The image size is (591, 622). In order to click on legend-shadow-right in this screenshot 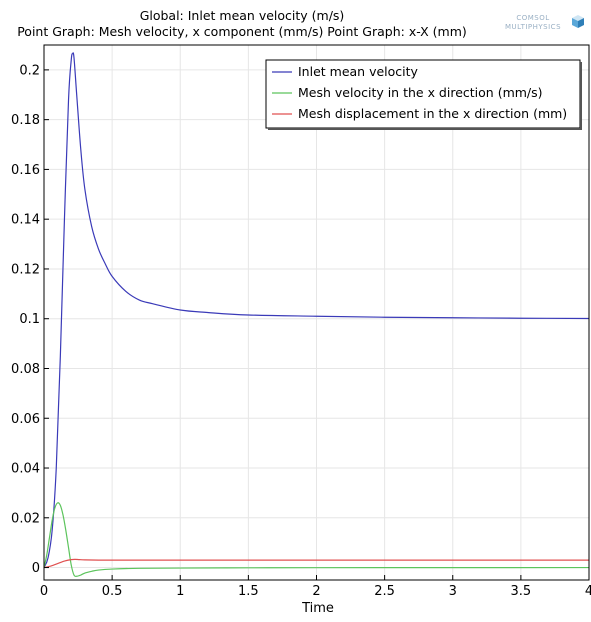, I will do `click(581, 96)`.